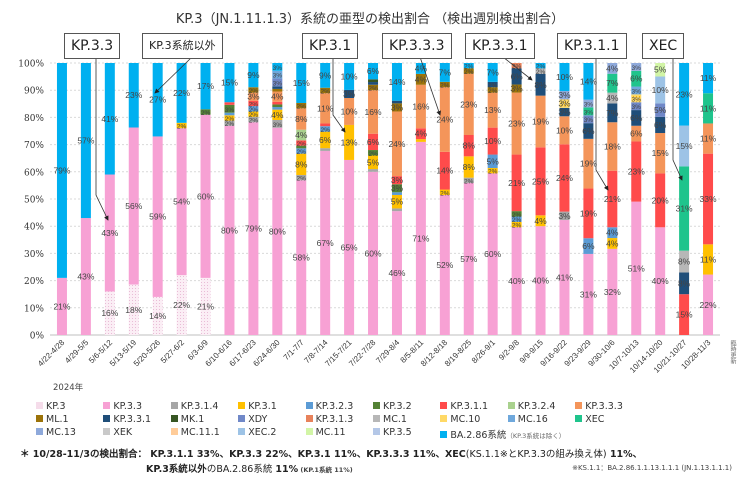 This screenshot has width=740, height=478. What do you see at coordinates (589, 419) in the screenshot?
I see `legend-item: XEC` at bounding box center [589, 419].